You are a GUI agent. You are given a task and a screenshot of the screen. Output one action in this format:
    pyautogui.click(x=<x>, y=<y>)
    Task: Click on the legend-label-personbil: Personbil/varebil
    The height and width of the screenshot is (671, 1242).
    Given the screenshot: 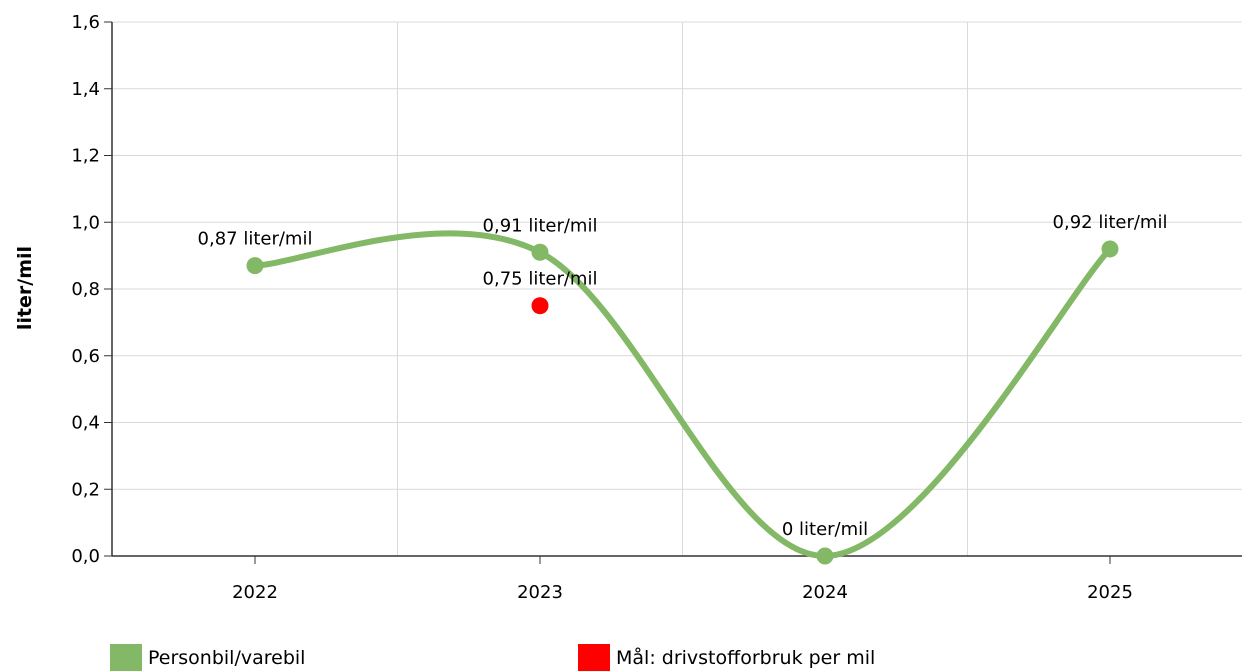 What is the action you would take?
    pyautogui.click(x=227, y=657)
    